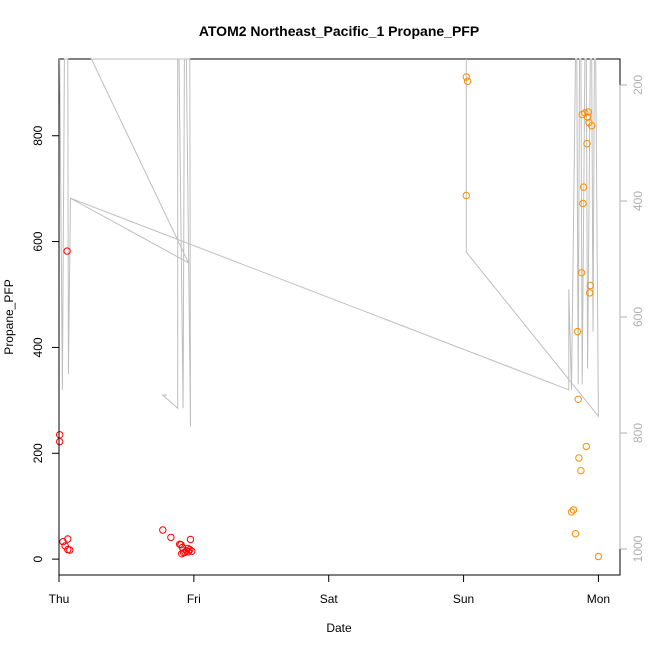 The image size is (650, 650). Describe the element at coordinates (38, 347) in the screenshot. I see `y-tick-label: 400` at that location.